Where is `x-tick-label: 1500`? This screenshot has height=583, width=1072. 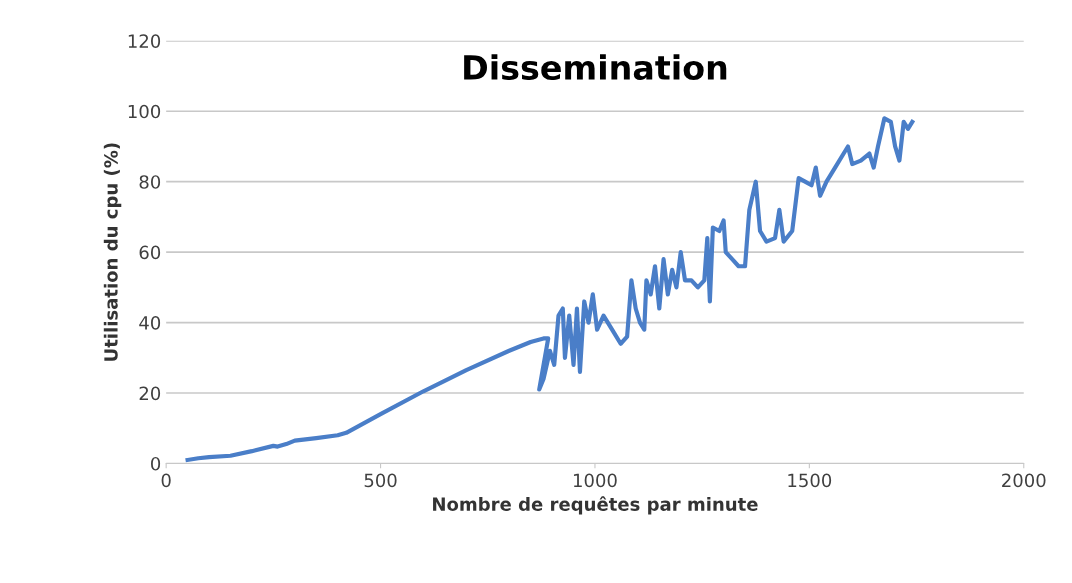
x-tick-label: 1500 is located at coordinates (810, 480).